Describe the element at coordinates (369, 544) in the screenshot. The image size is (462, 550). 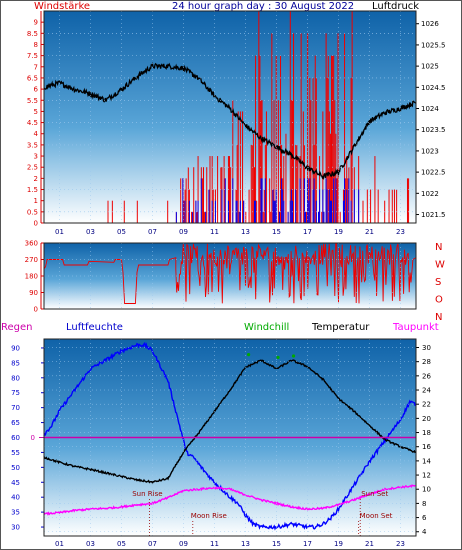
I see `temperature-x-tick-label: 21` at that location.